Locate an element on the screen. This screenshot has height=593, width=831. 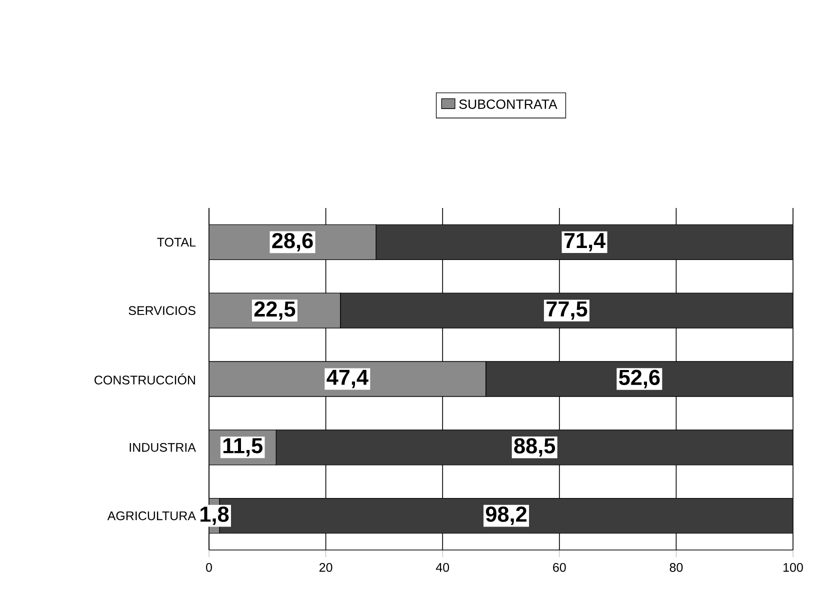
x-tick-label: 80 is located at coordinates (676, 567).